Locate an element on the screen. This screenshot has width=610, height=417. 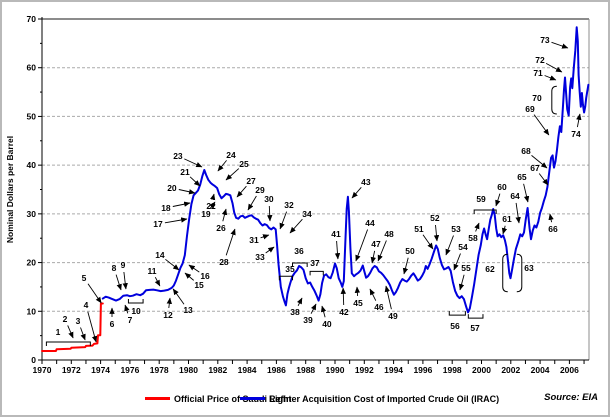
annotation-number: 30 is located at coordinates (269, 199).